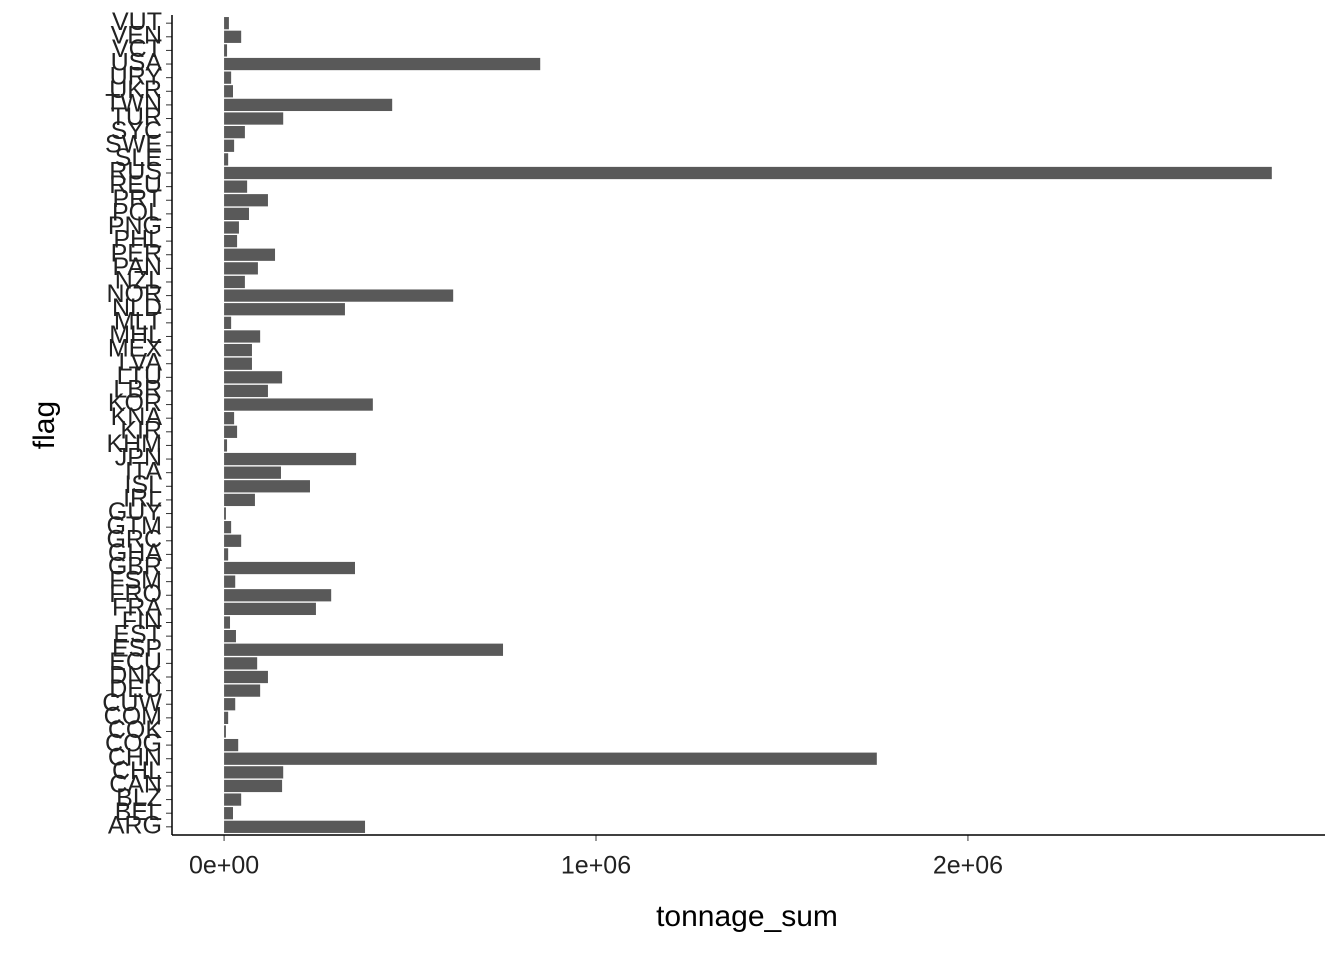  Describe the element at coordinates (136, 117) in the screenshot. I see `y-tick-label: TUR` at that location.